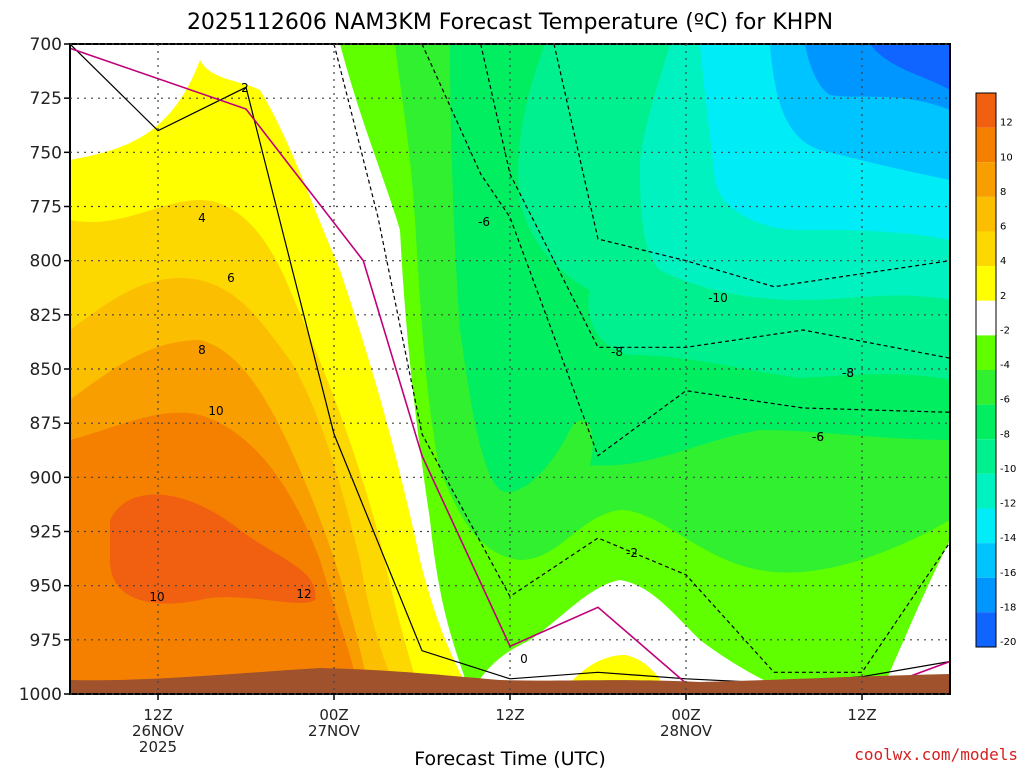 The width and height of the screenshot is (1024, 768). What do you see at coordinates (1003, 227) in the screenshot?
I see `colorbar-label: 6` at bounding box center [1003, 227].